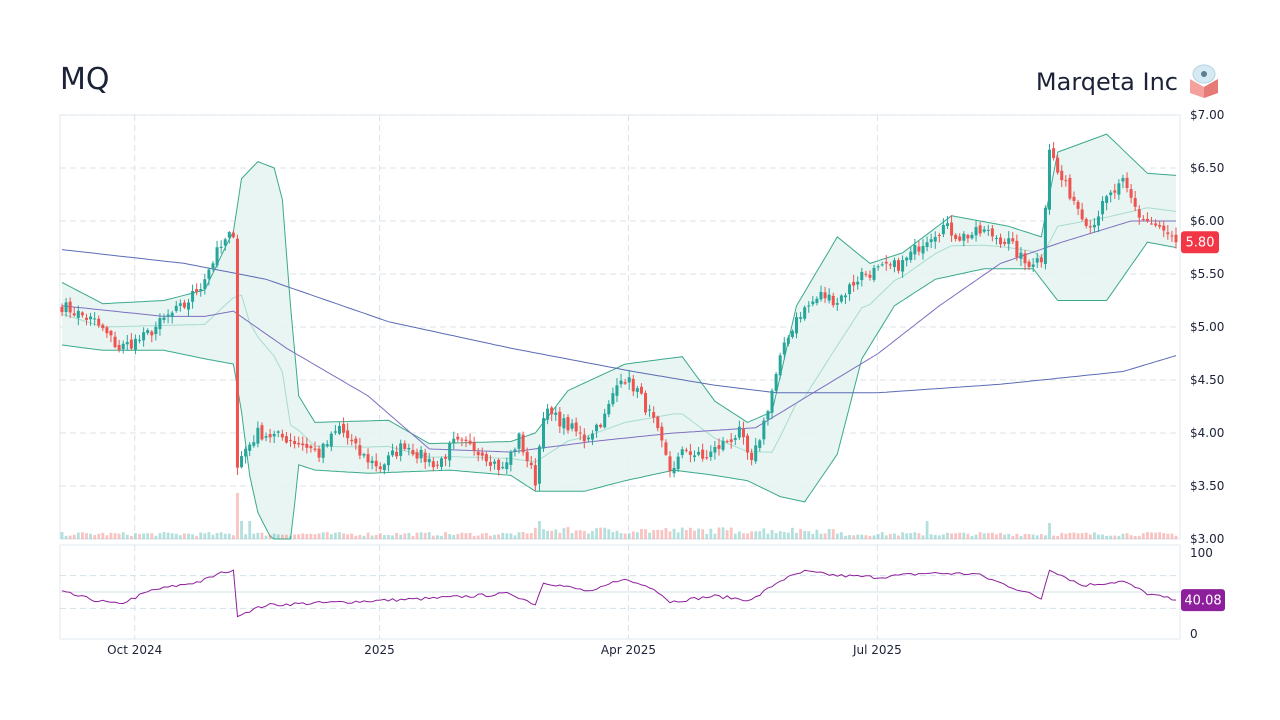 The width and height of the screenshot is (1280, 720). I want to click on last-rsi-badge, so click(1203, 600).